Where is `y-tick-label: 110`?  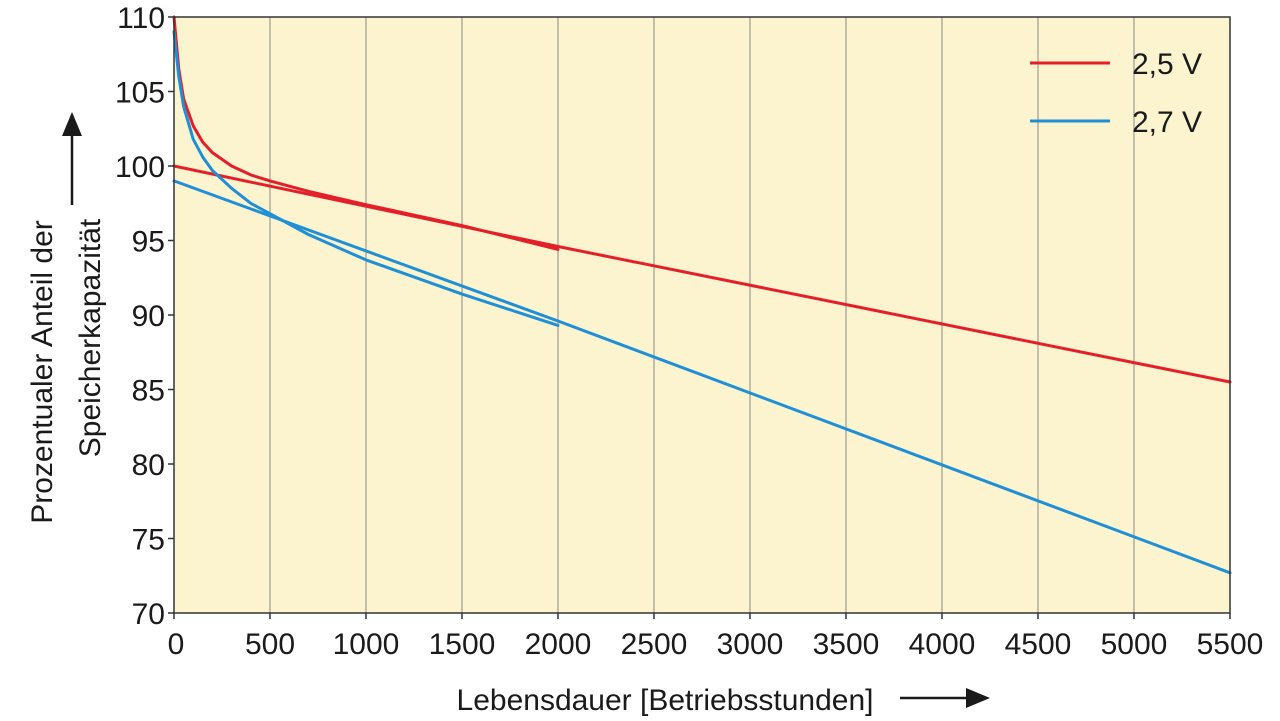
y-tick-label: 110 is located at coordinates (141, 18).